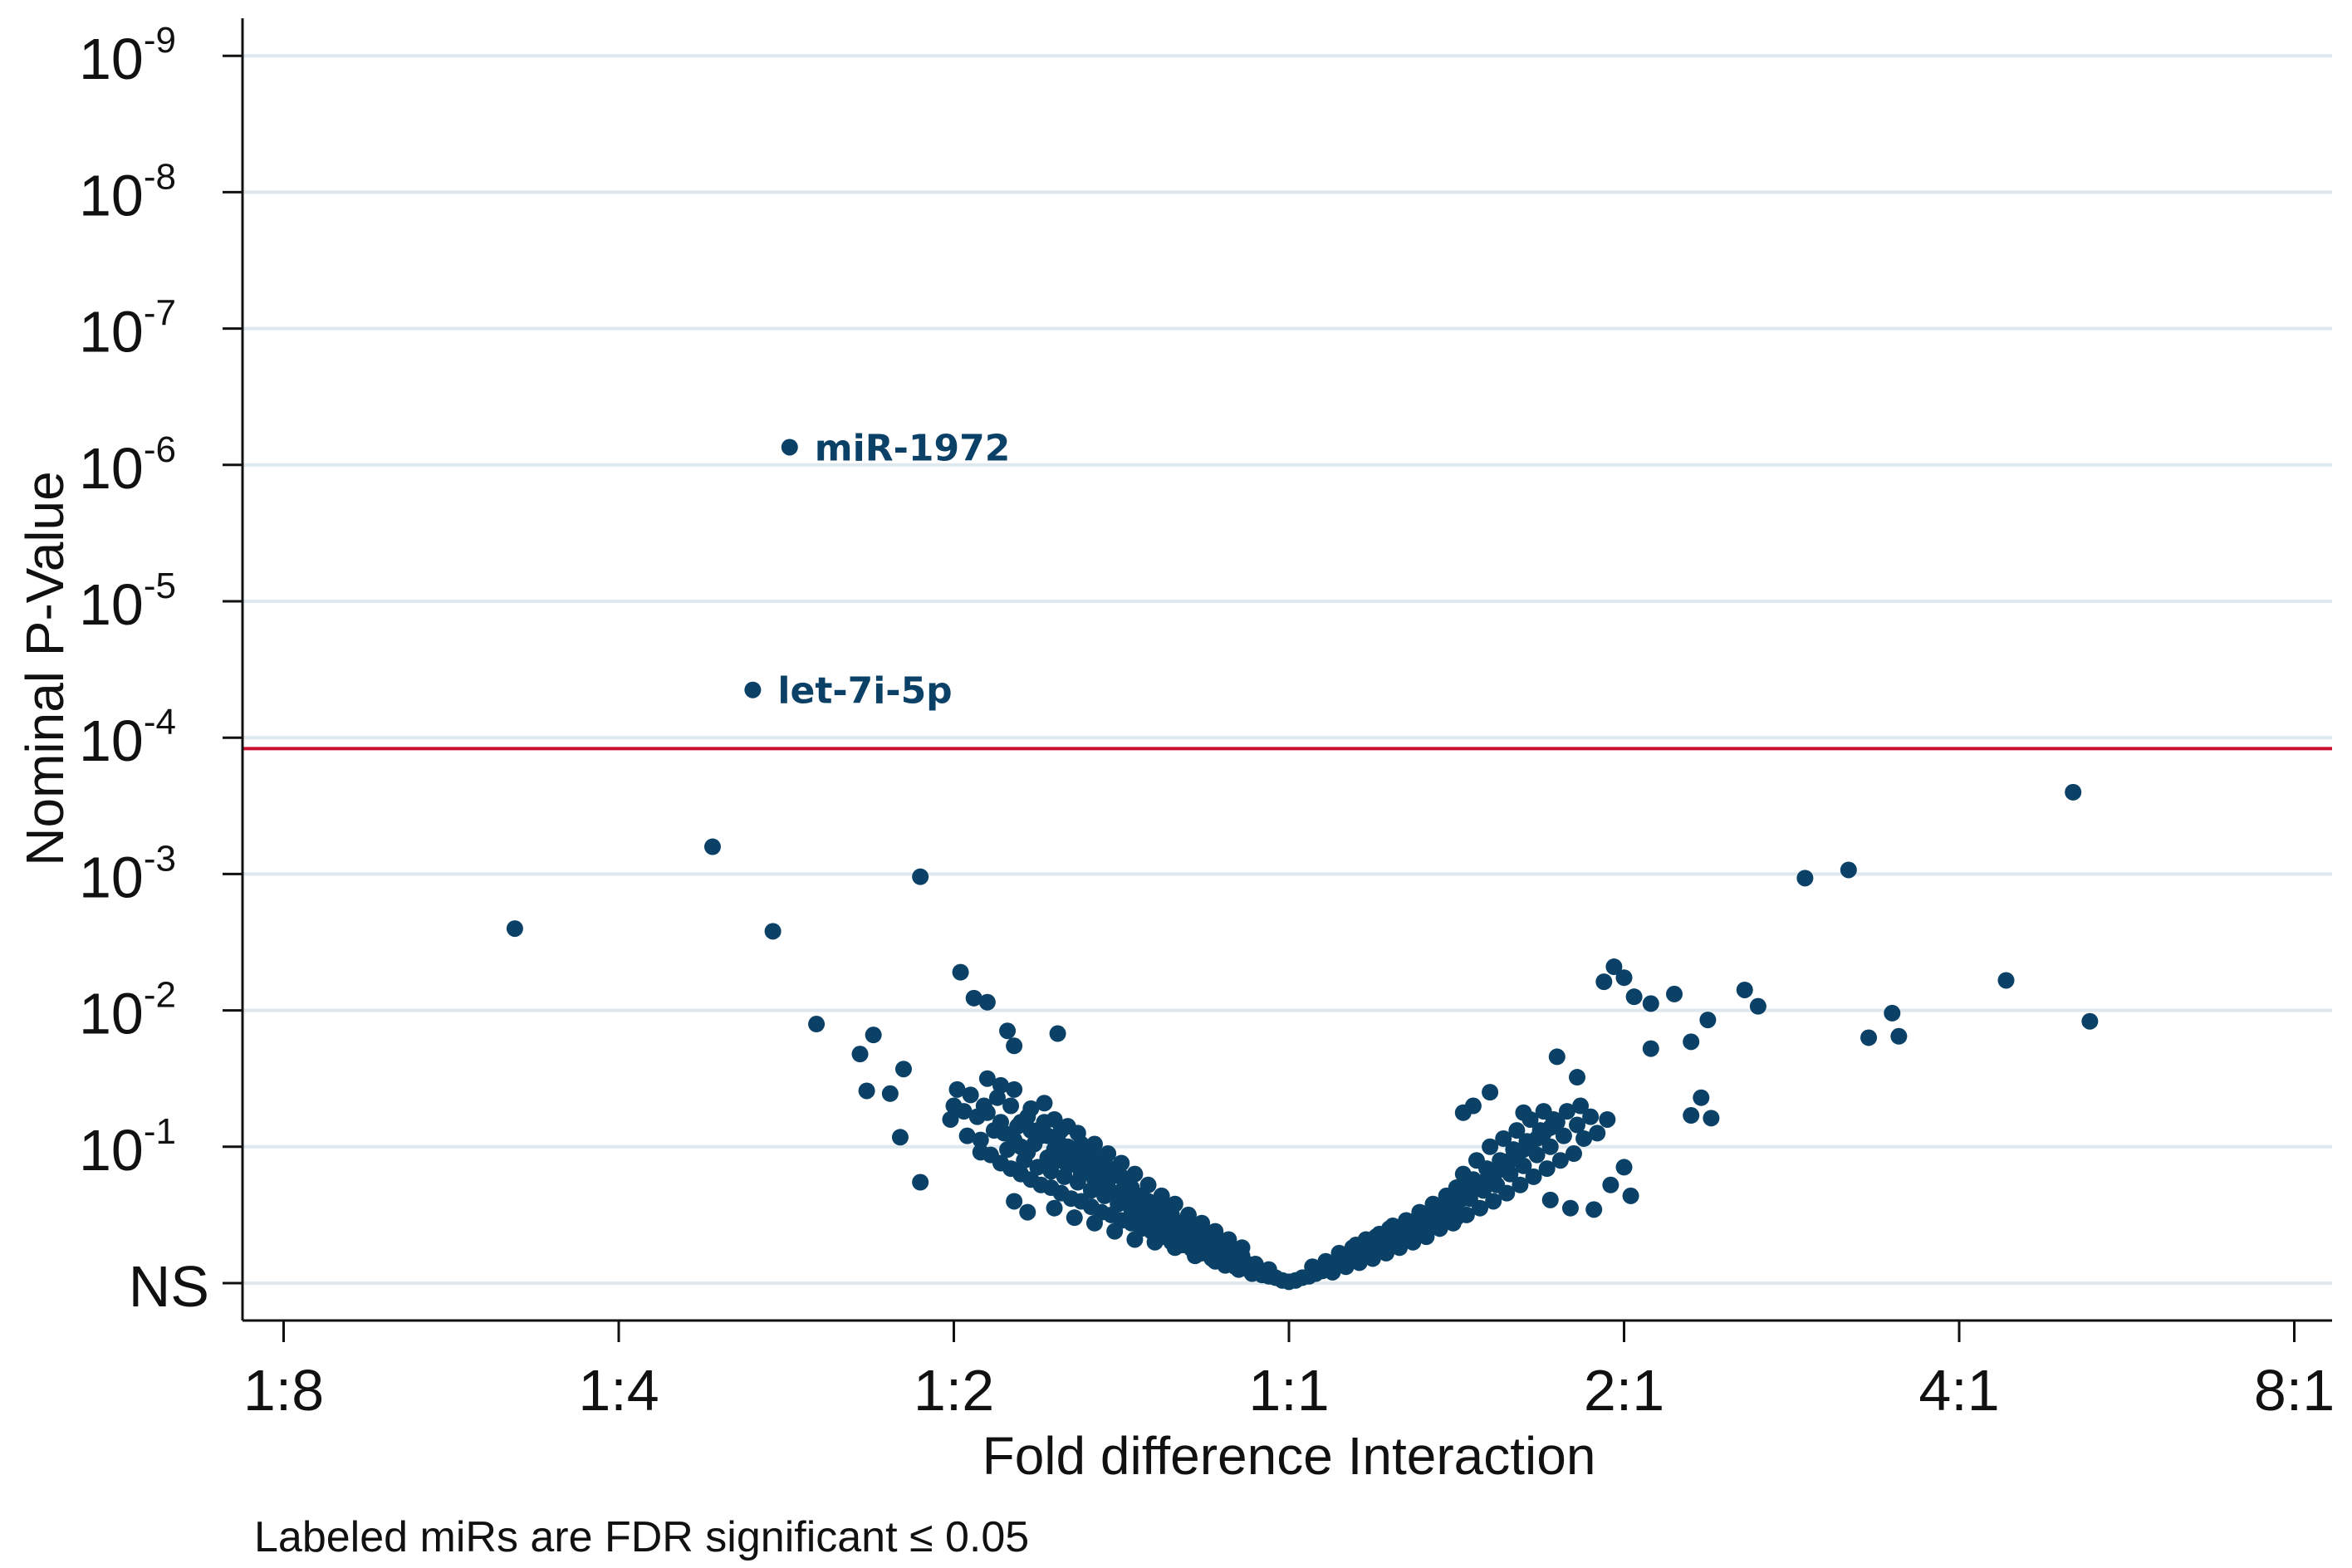 This screenshot has height=1568, width=2352. What do you see at coordinates (127, 465) in the screenshot?
I see `y-tick-label: 10⁻⁶` at bounding box center [127, 465].